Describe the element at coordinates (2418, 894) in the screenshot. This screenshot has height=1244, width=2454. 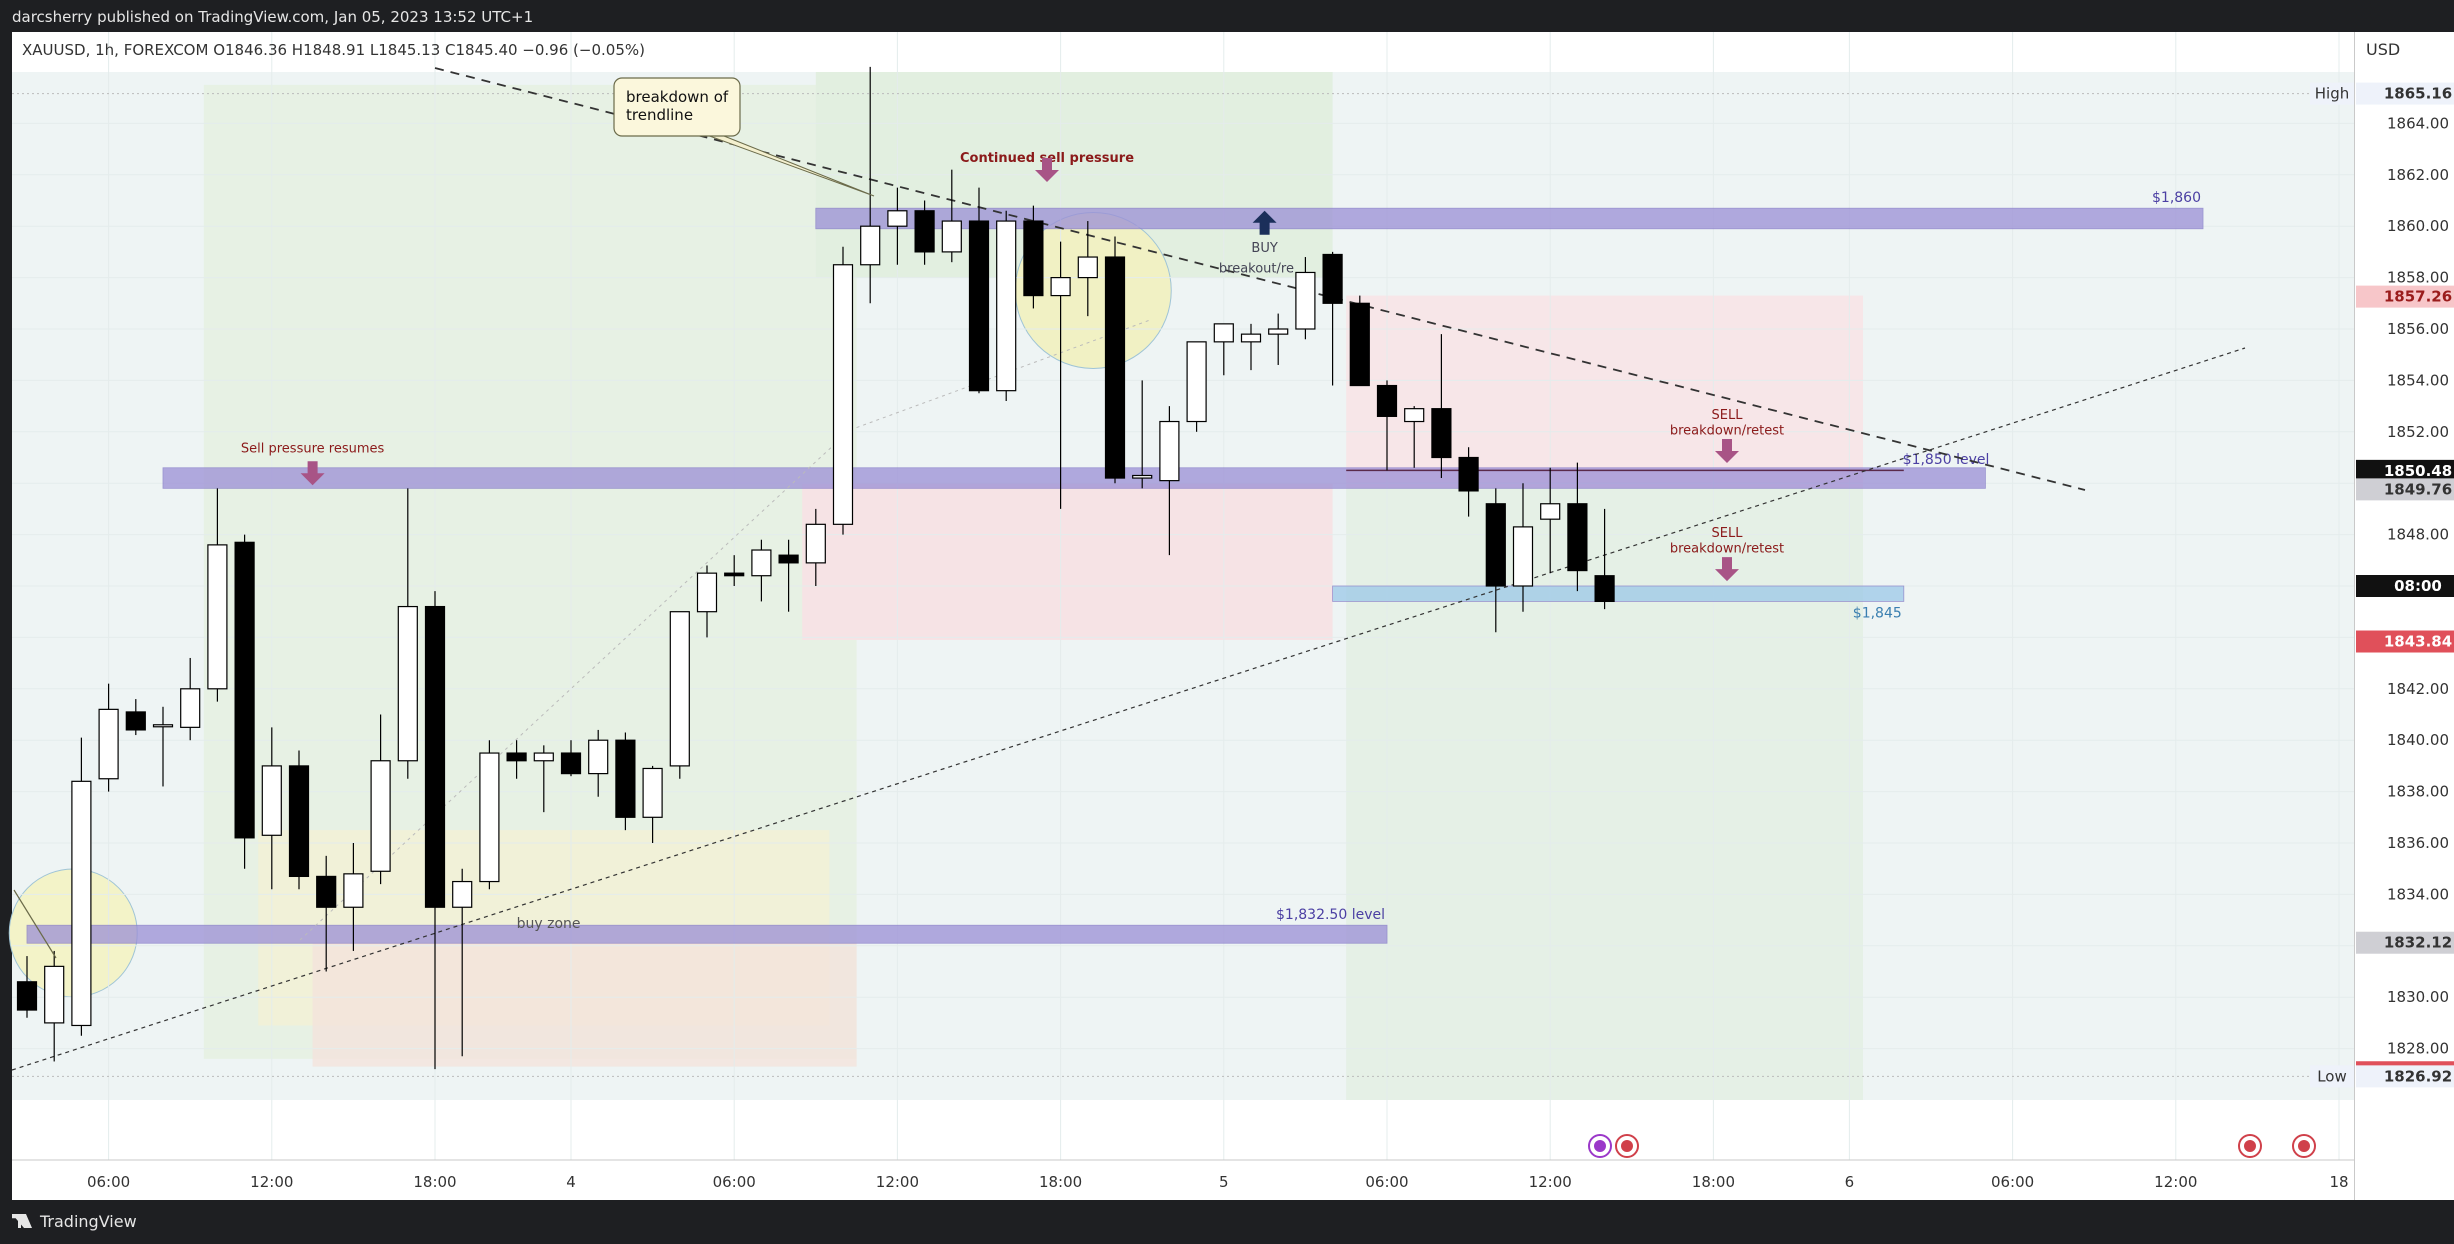
I see `price-tick-label: 1834.00` at that location.